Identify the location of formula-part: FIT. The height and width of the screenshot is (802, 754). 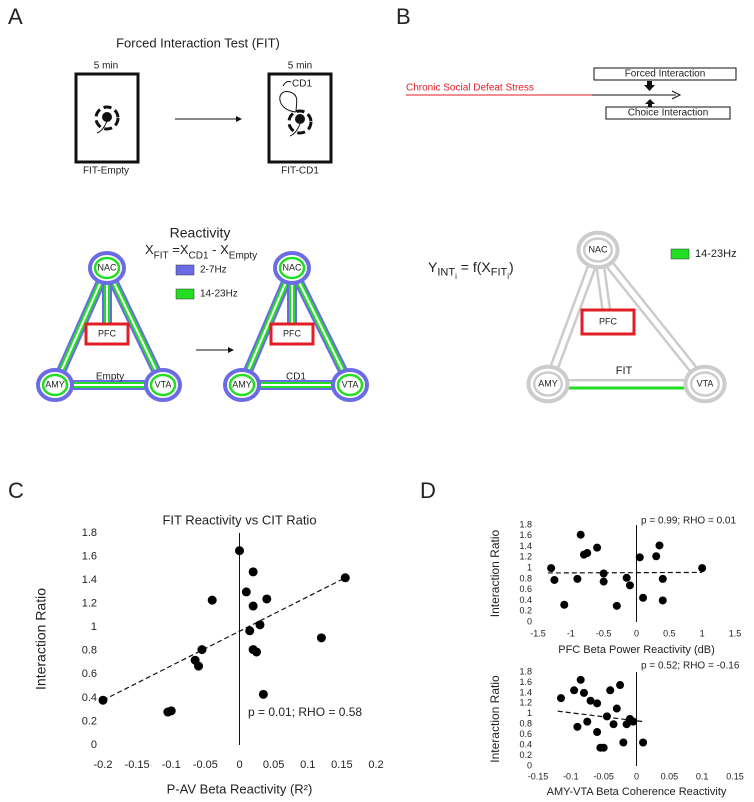
(499, 272).